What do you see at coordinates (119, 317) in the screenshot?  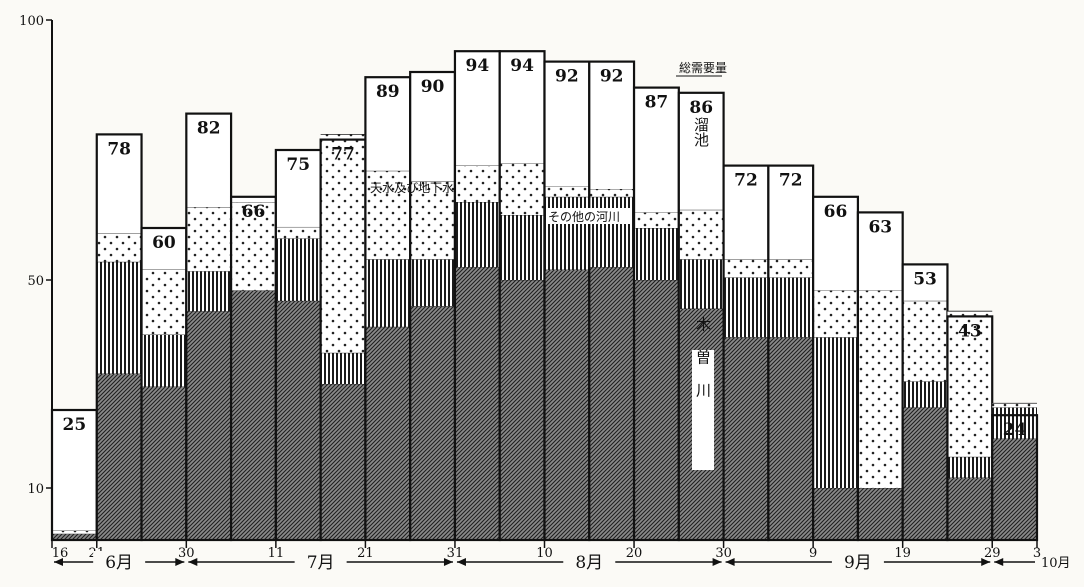 I see `bar-2-other-rivers` at bounding box center [119, 317].